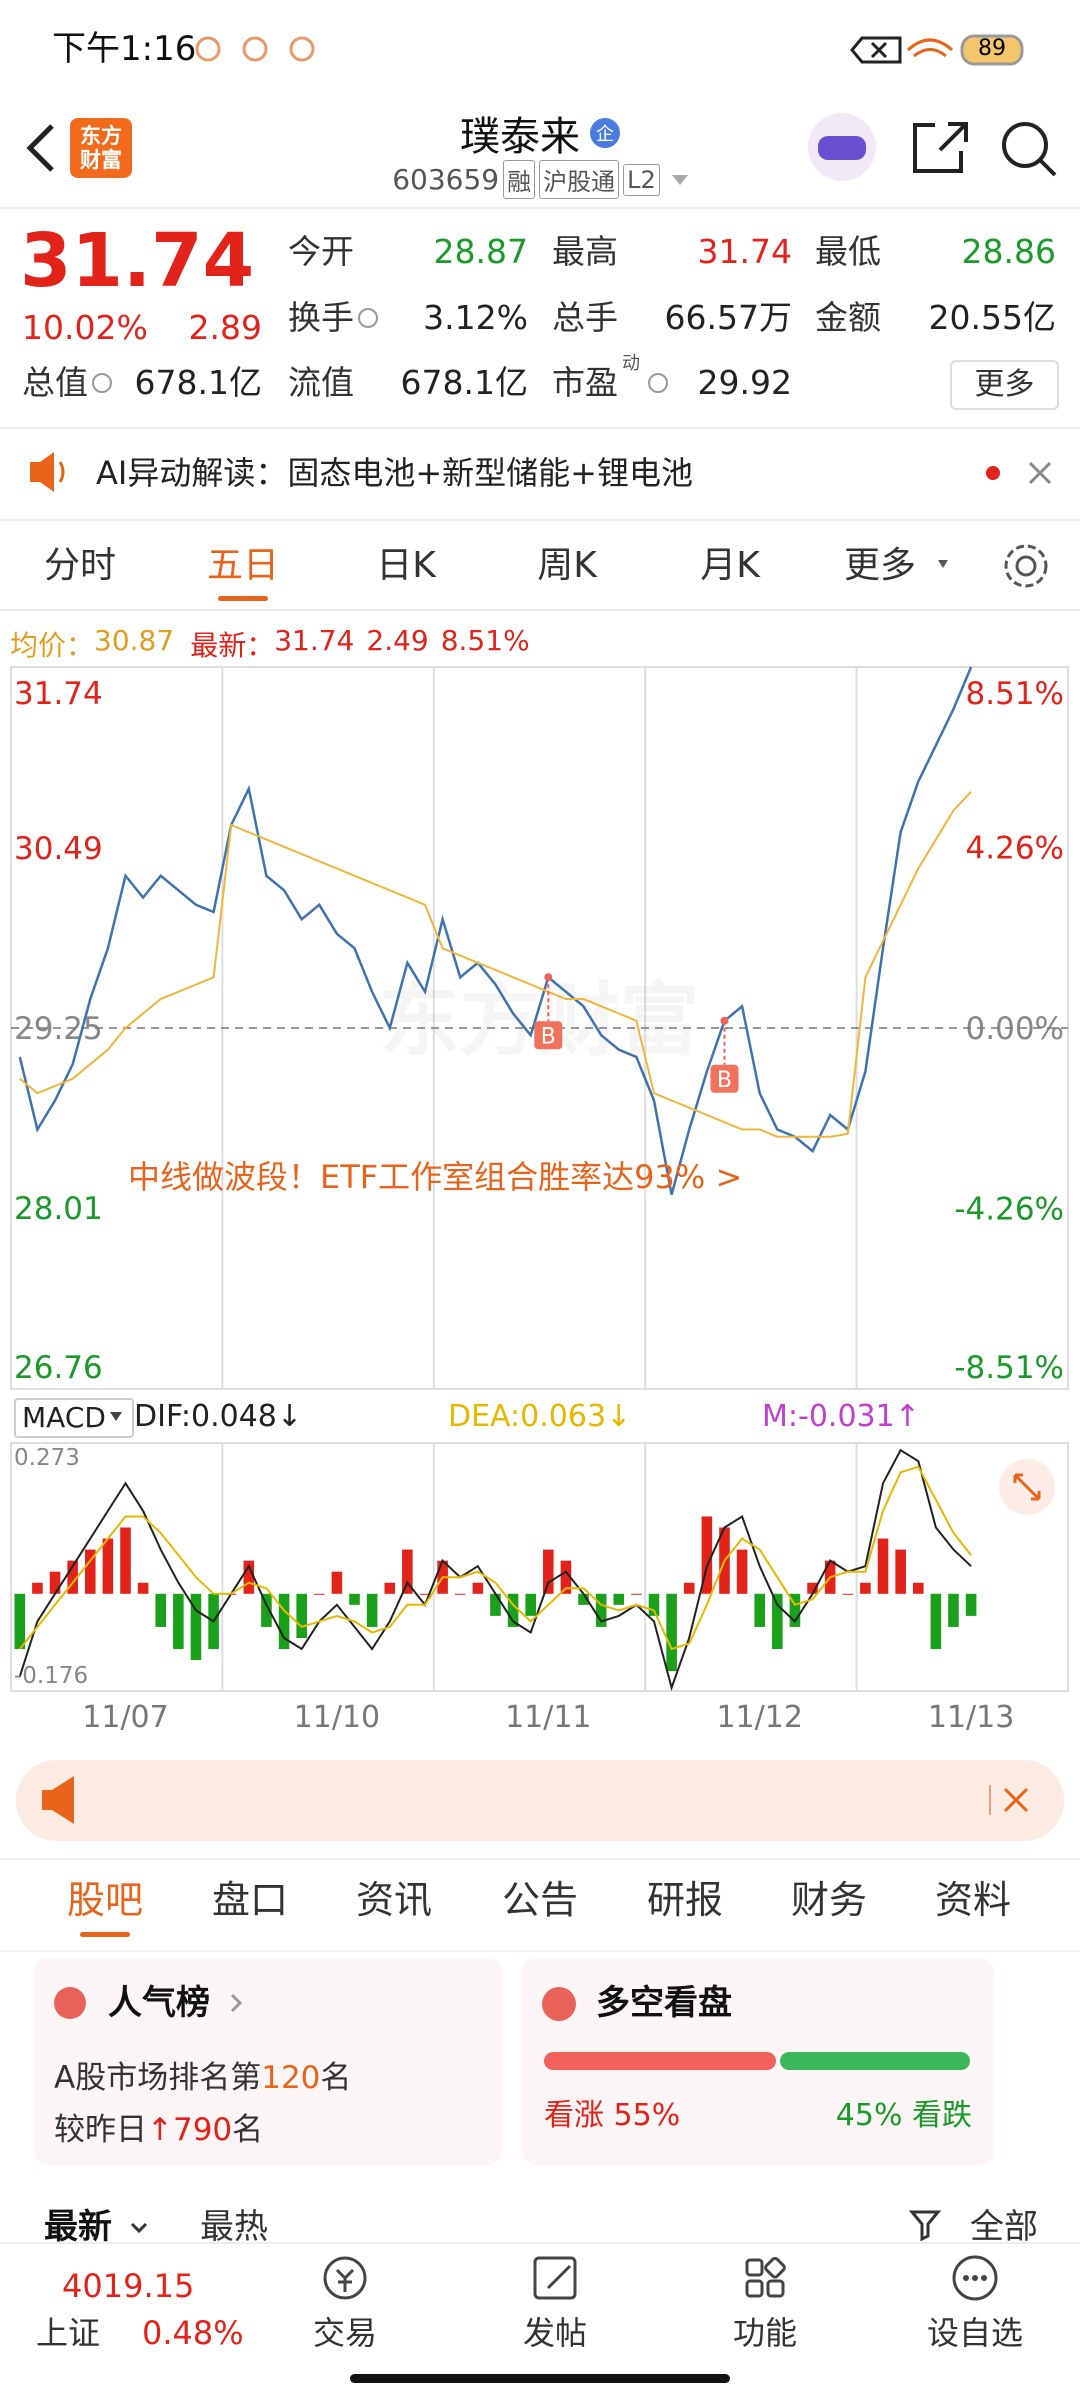  What do you see at coordinates (406, 565) in the screenshot?
I see `chart-tab: 日K` at bounding box center [406, 565].